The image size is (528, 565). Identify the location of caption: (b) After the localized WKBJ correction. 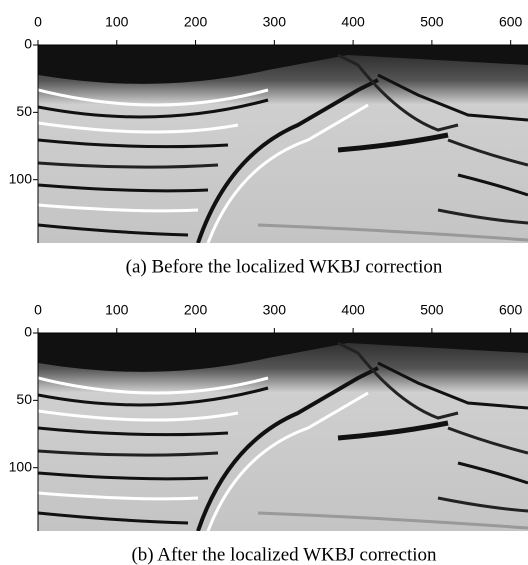
(284, 554).